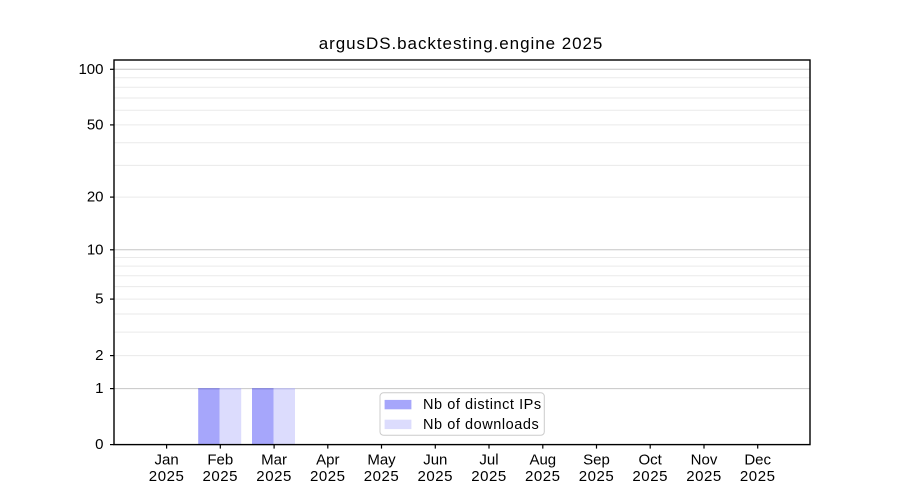 Image resolution: width=900 pixels, height=500 pixels. I want to click on svg-text: Oct, so click(651, 459).